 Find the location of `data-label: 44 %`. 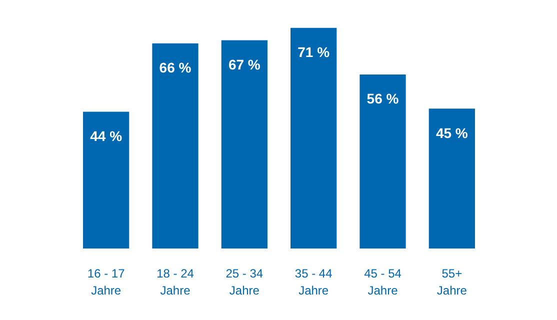

data-label: 44 % is located at coordinates (106, 136).